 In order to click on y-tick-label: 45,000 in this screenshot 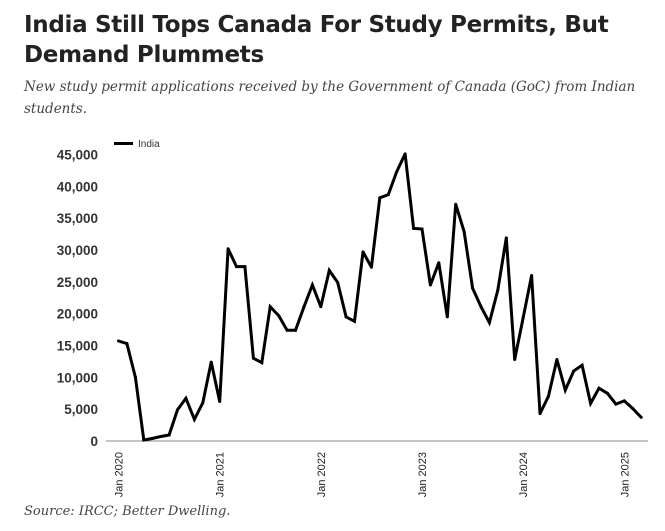, I will do `click(77, 155)`.